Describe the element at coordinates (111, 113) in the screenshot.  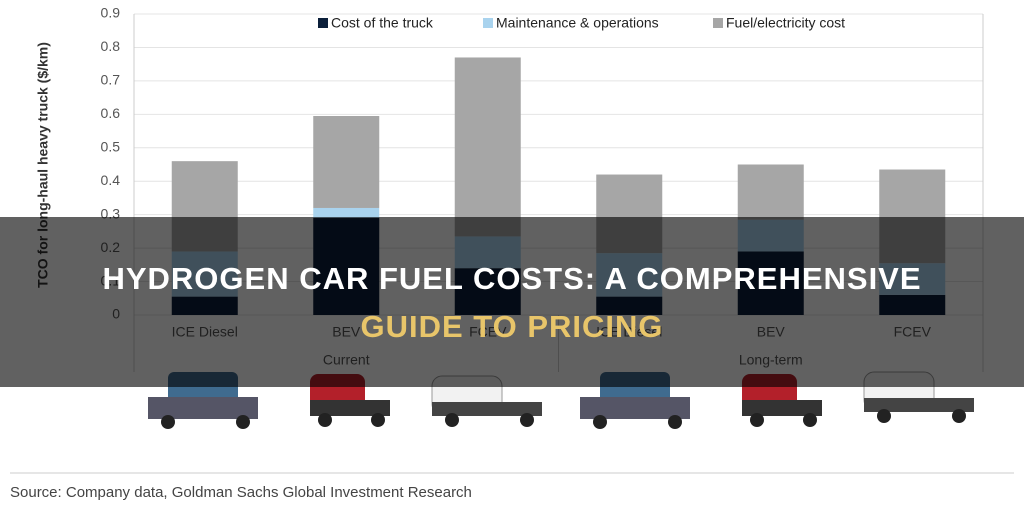
I see `y-tick-label: 0.6` at that location.